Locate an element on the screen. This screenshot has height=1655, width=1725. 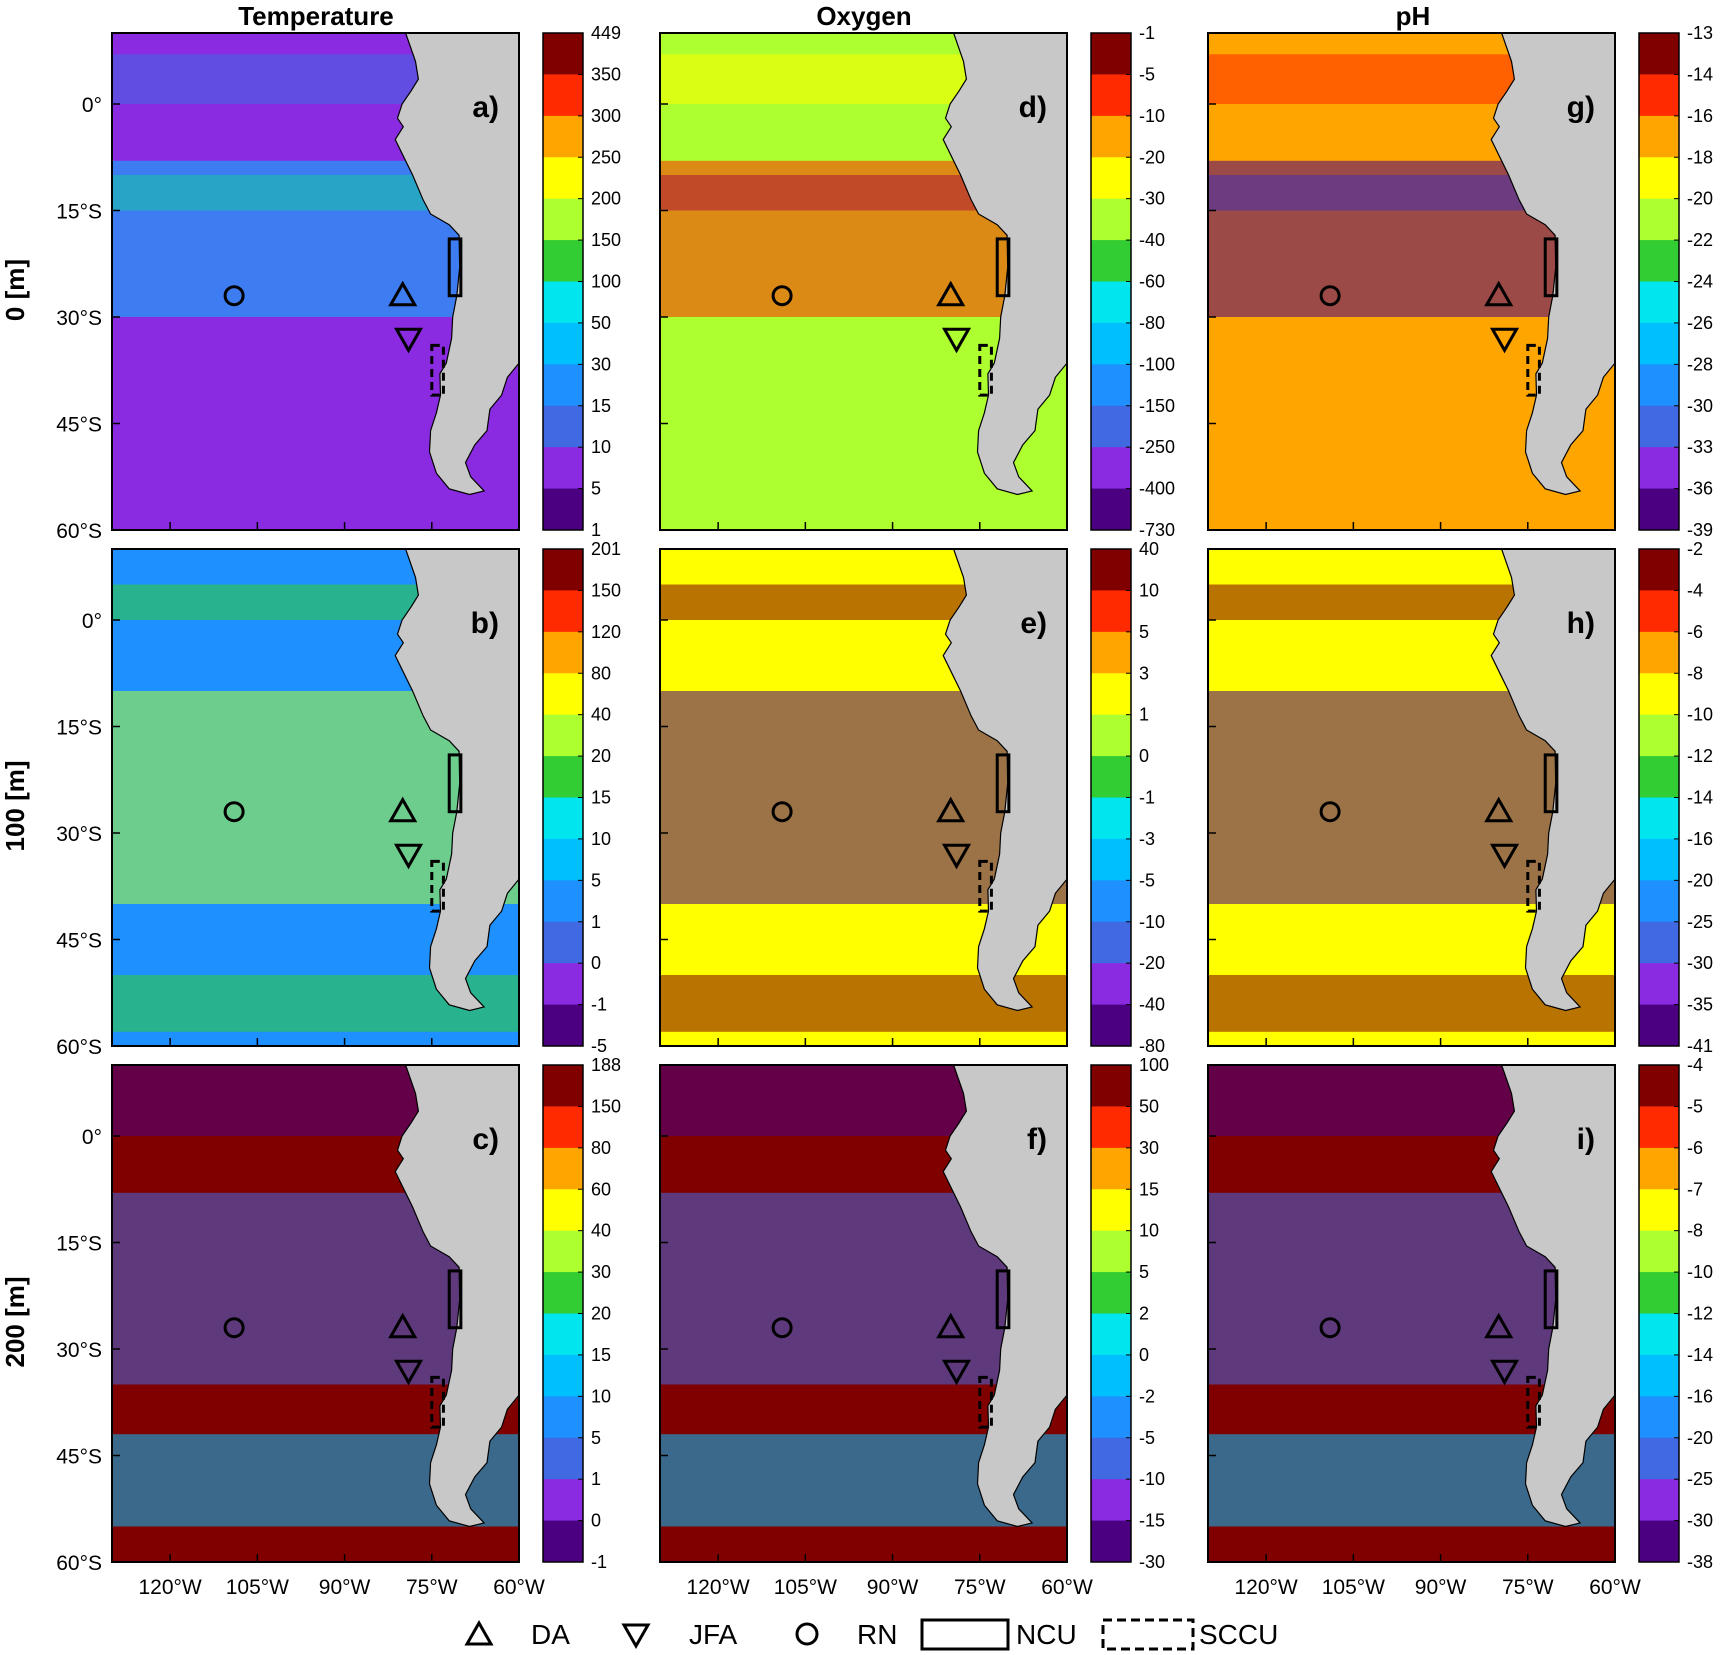
colorbar-tick-label: -4 is located at coordinates (1695, 590).